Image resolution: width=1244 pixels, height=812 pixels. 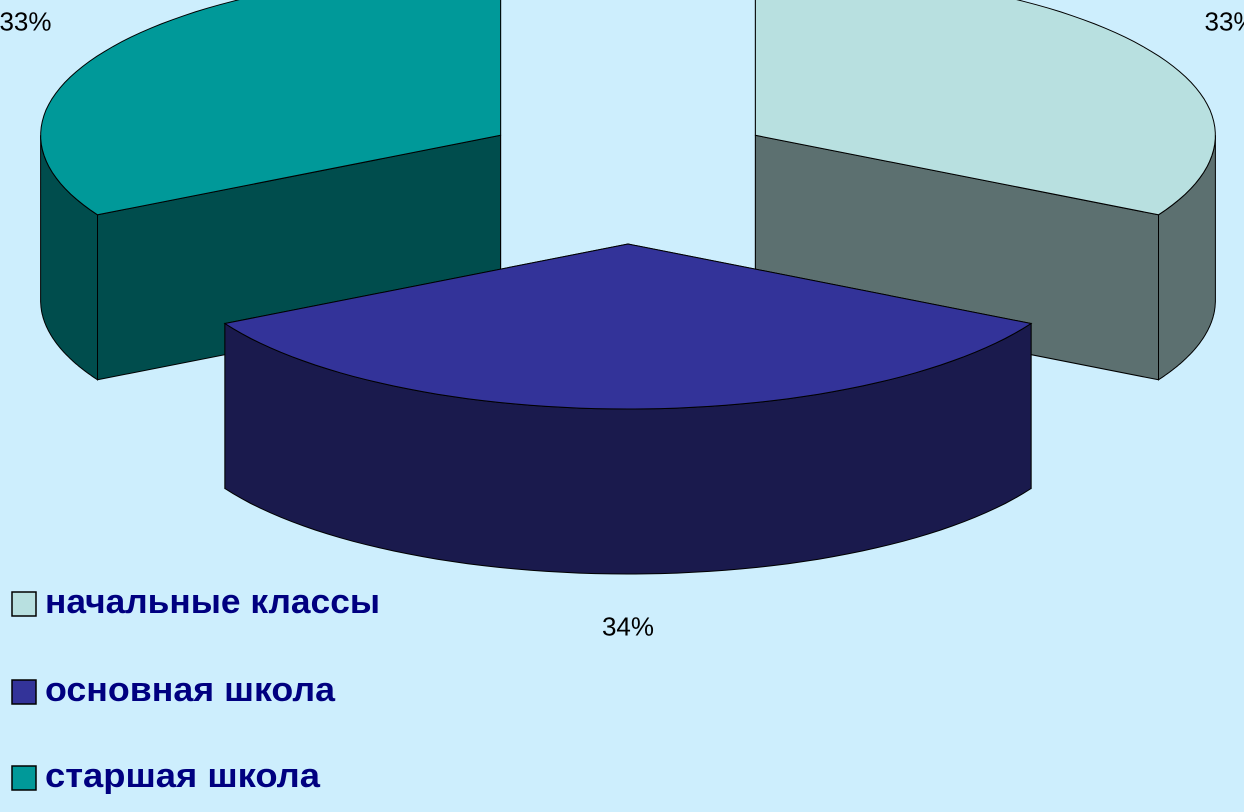 What do you see at coordinates (212, 602) in the screenshot?
I see `legend-label: начальные классы` at bounding box center [212, 602].